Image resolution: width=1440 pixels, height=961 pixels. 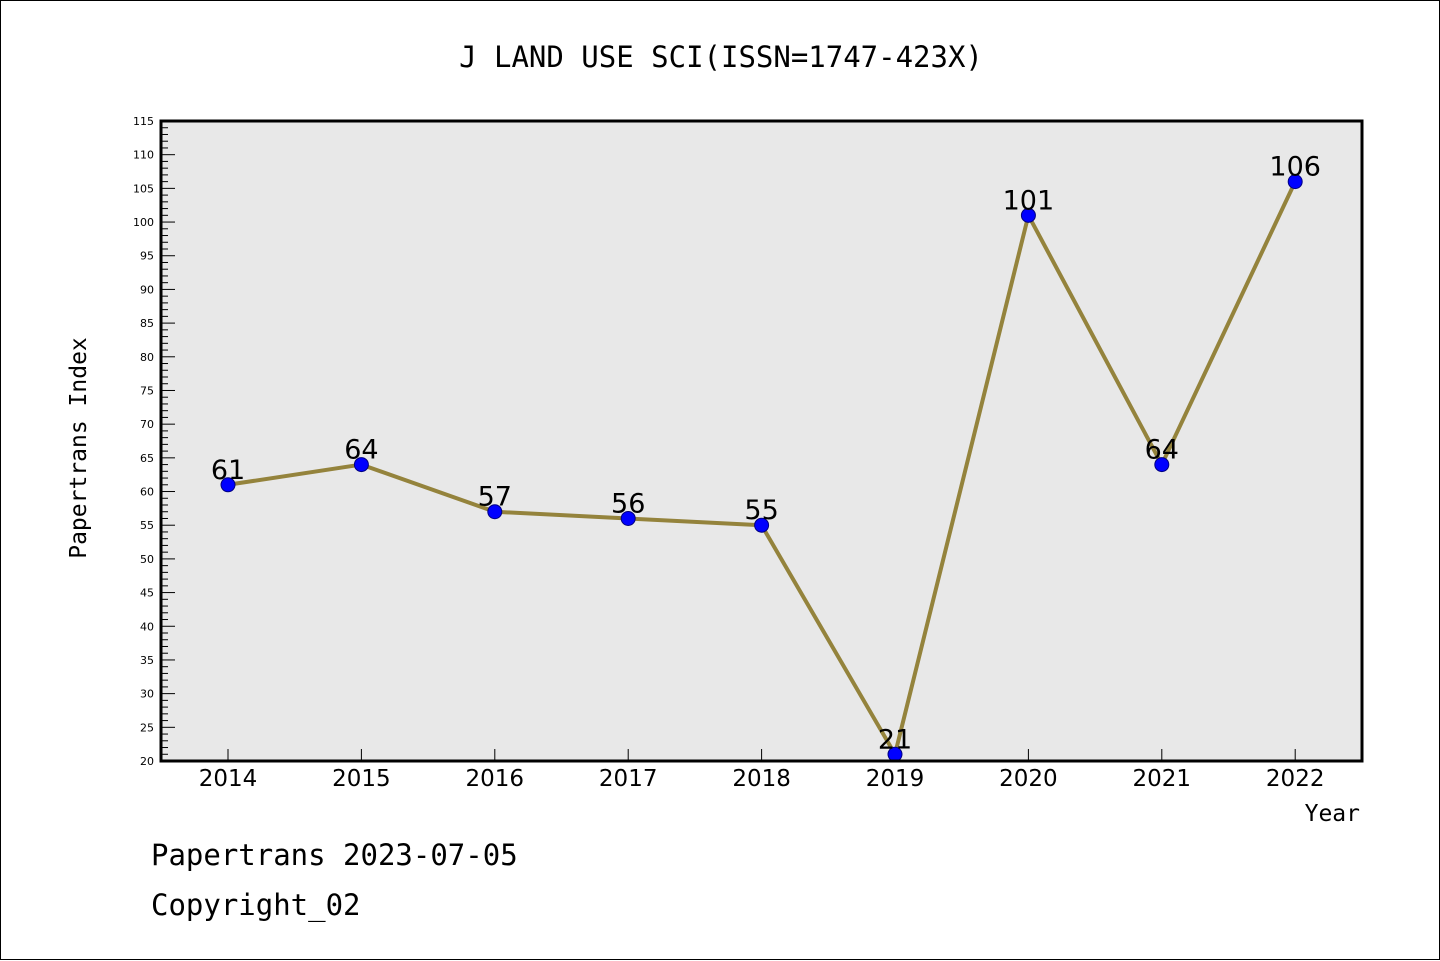 I want to click on y-tick-label: 90, so click(x=147, y=289).